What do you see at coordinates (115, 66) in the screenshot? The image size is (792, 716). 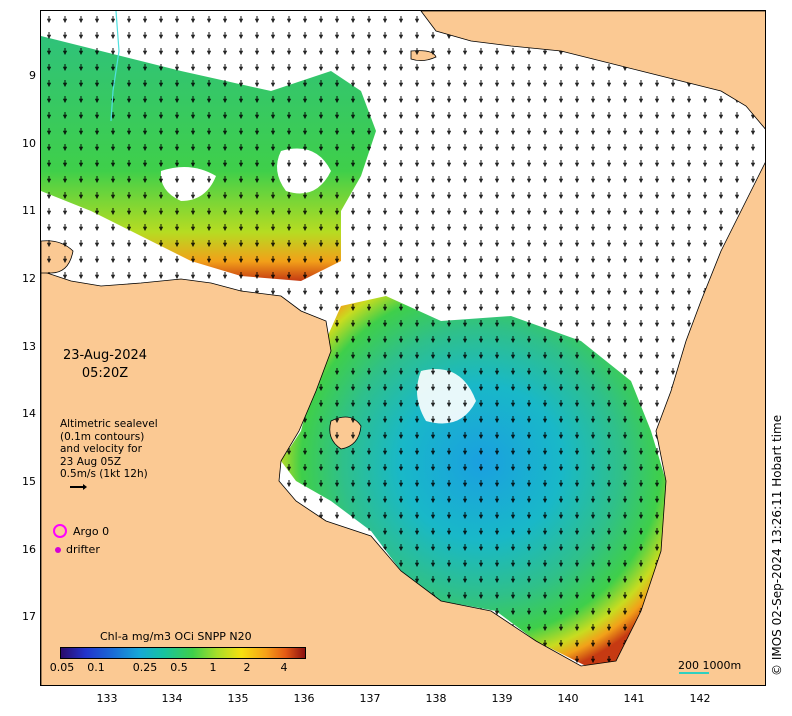 I see `argo-track` at bounding box center [115, 66].